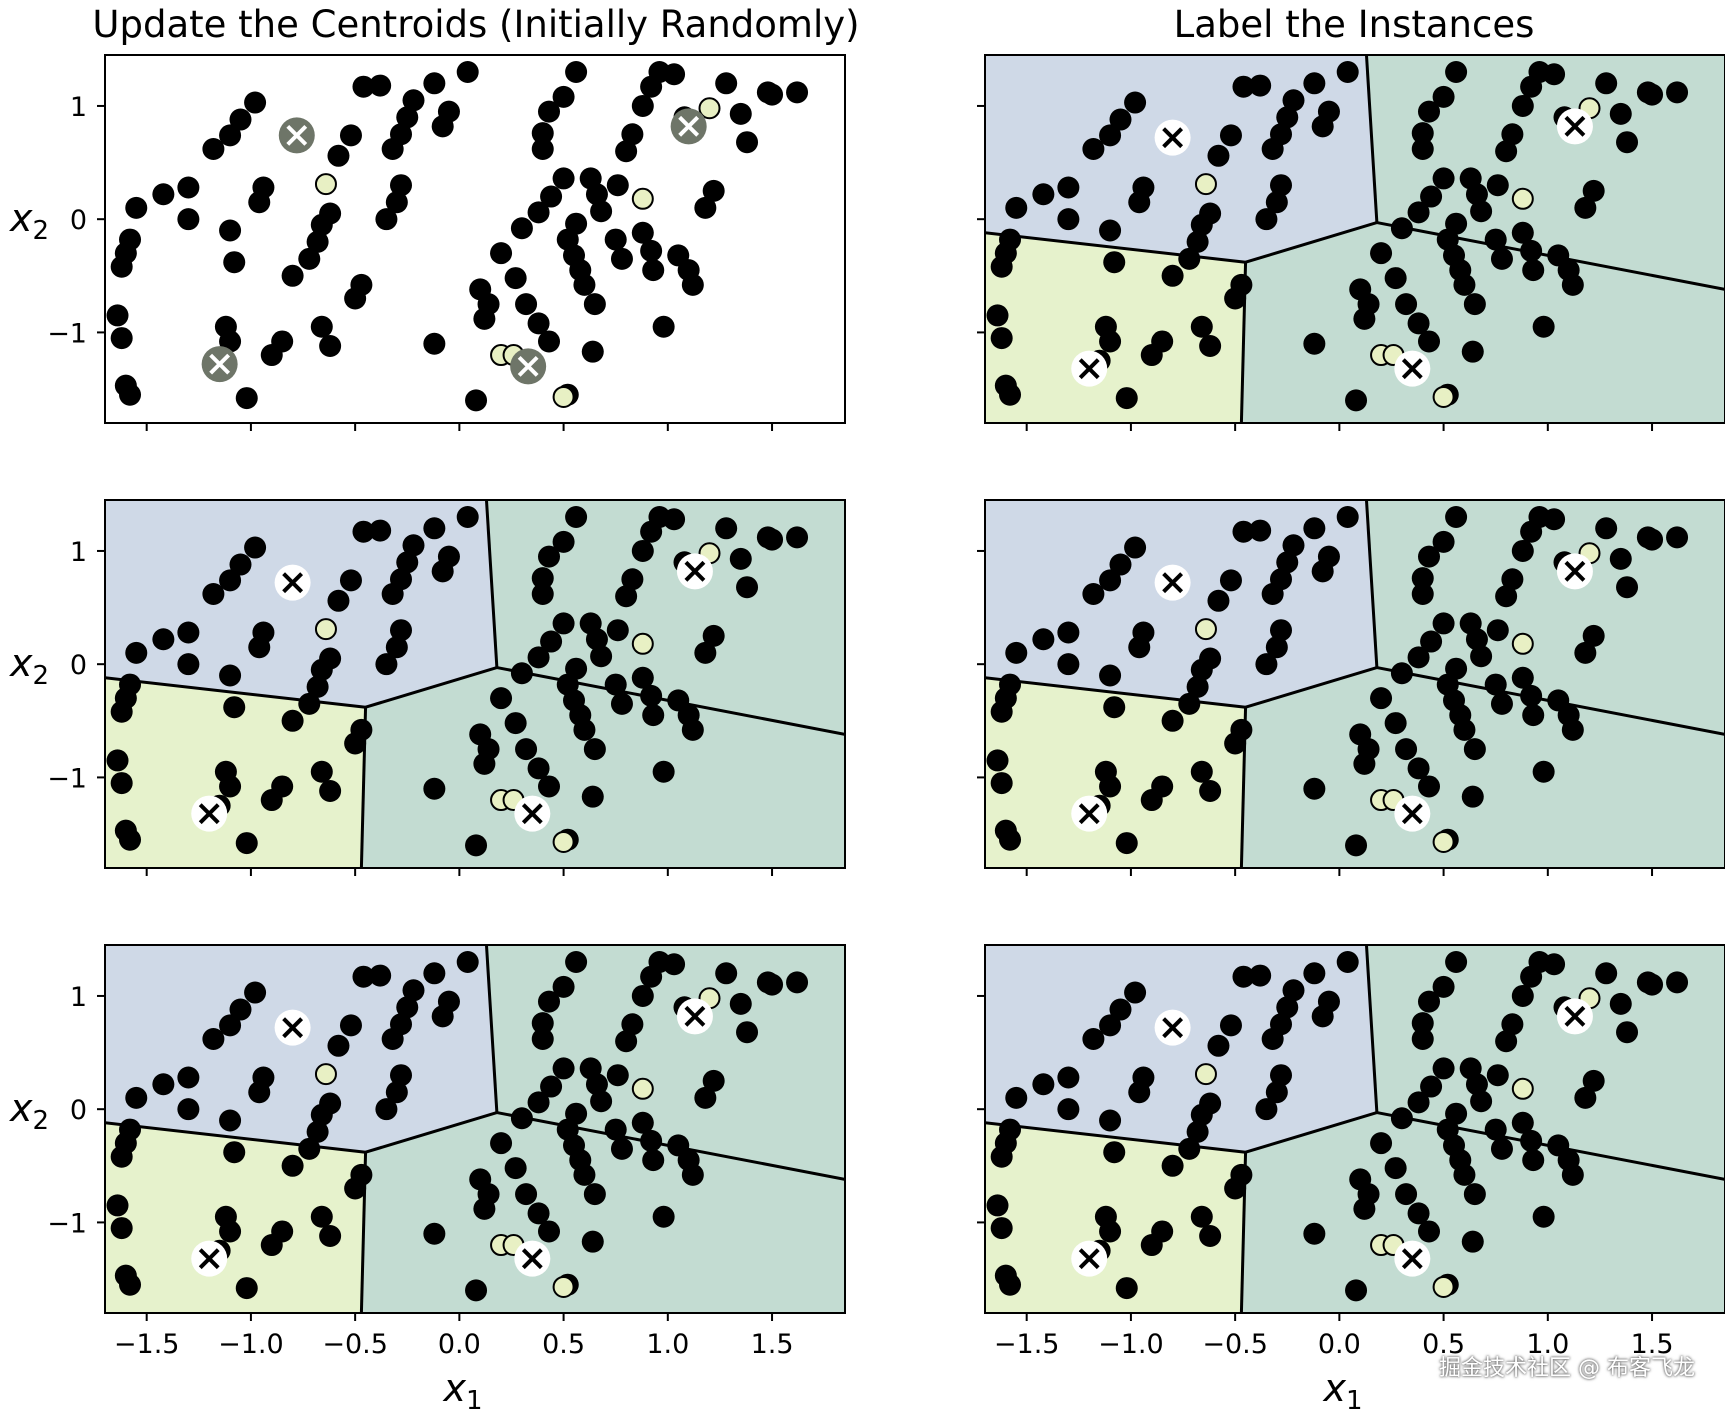  I want to click on x-tick-label: 1.0, so click(1547, 1344).